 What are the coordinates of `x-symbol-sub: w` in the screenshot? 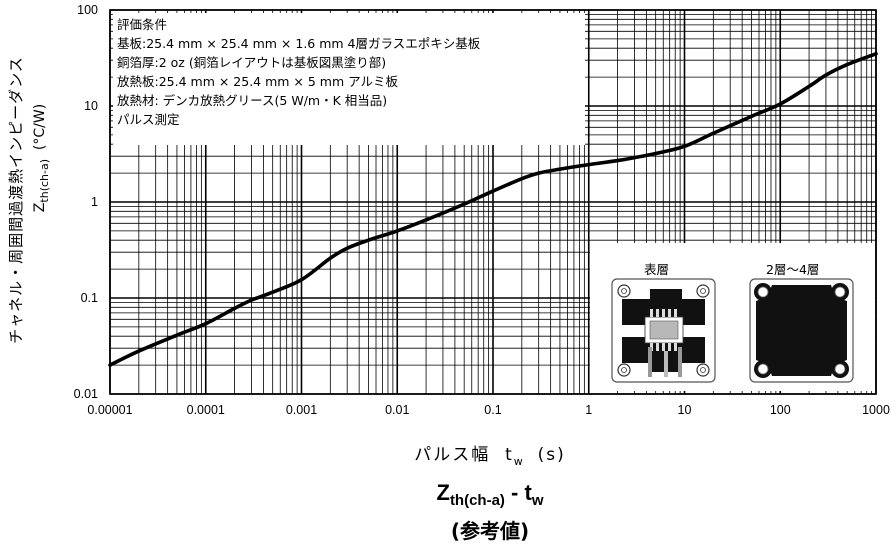 It's located at (518, 461).